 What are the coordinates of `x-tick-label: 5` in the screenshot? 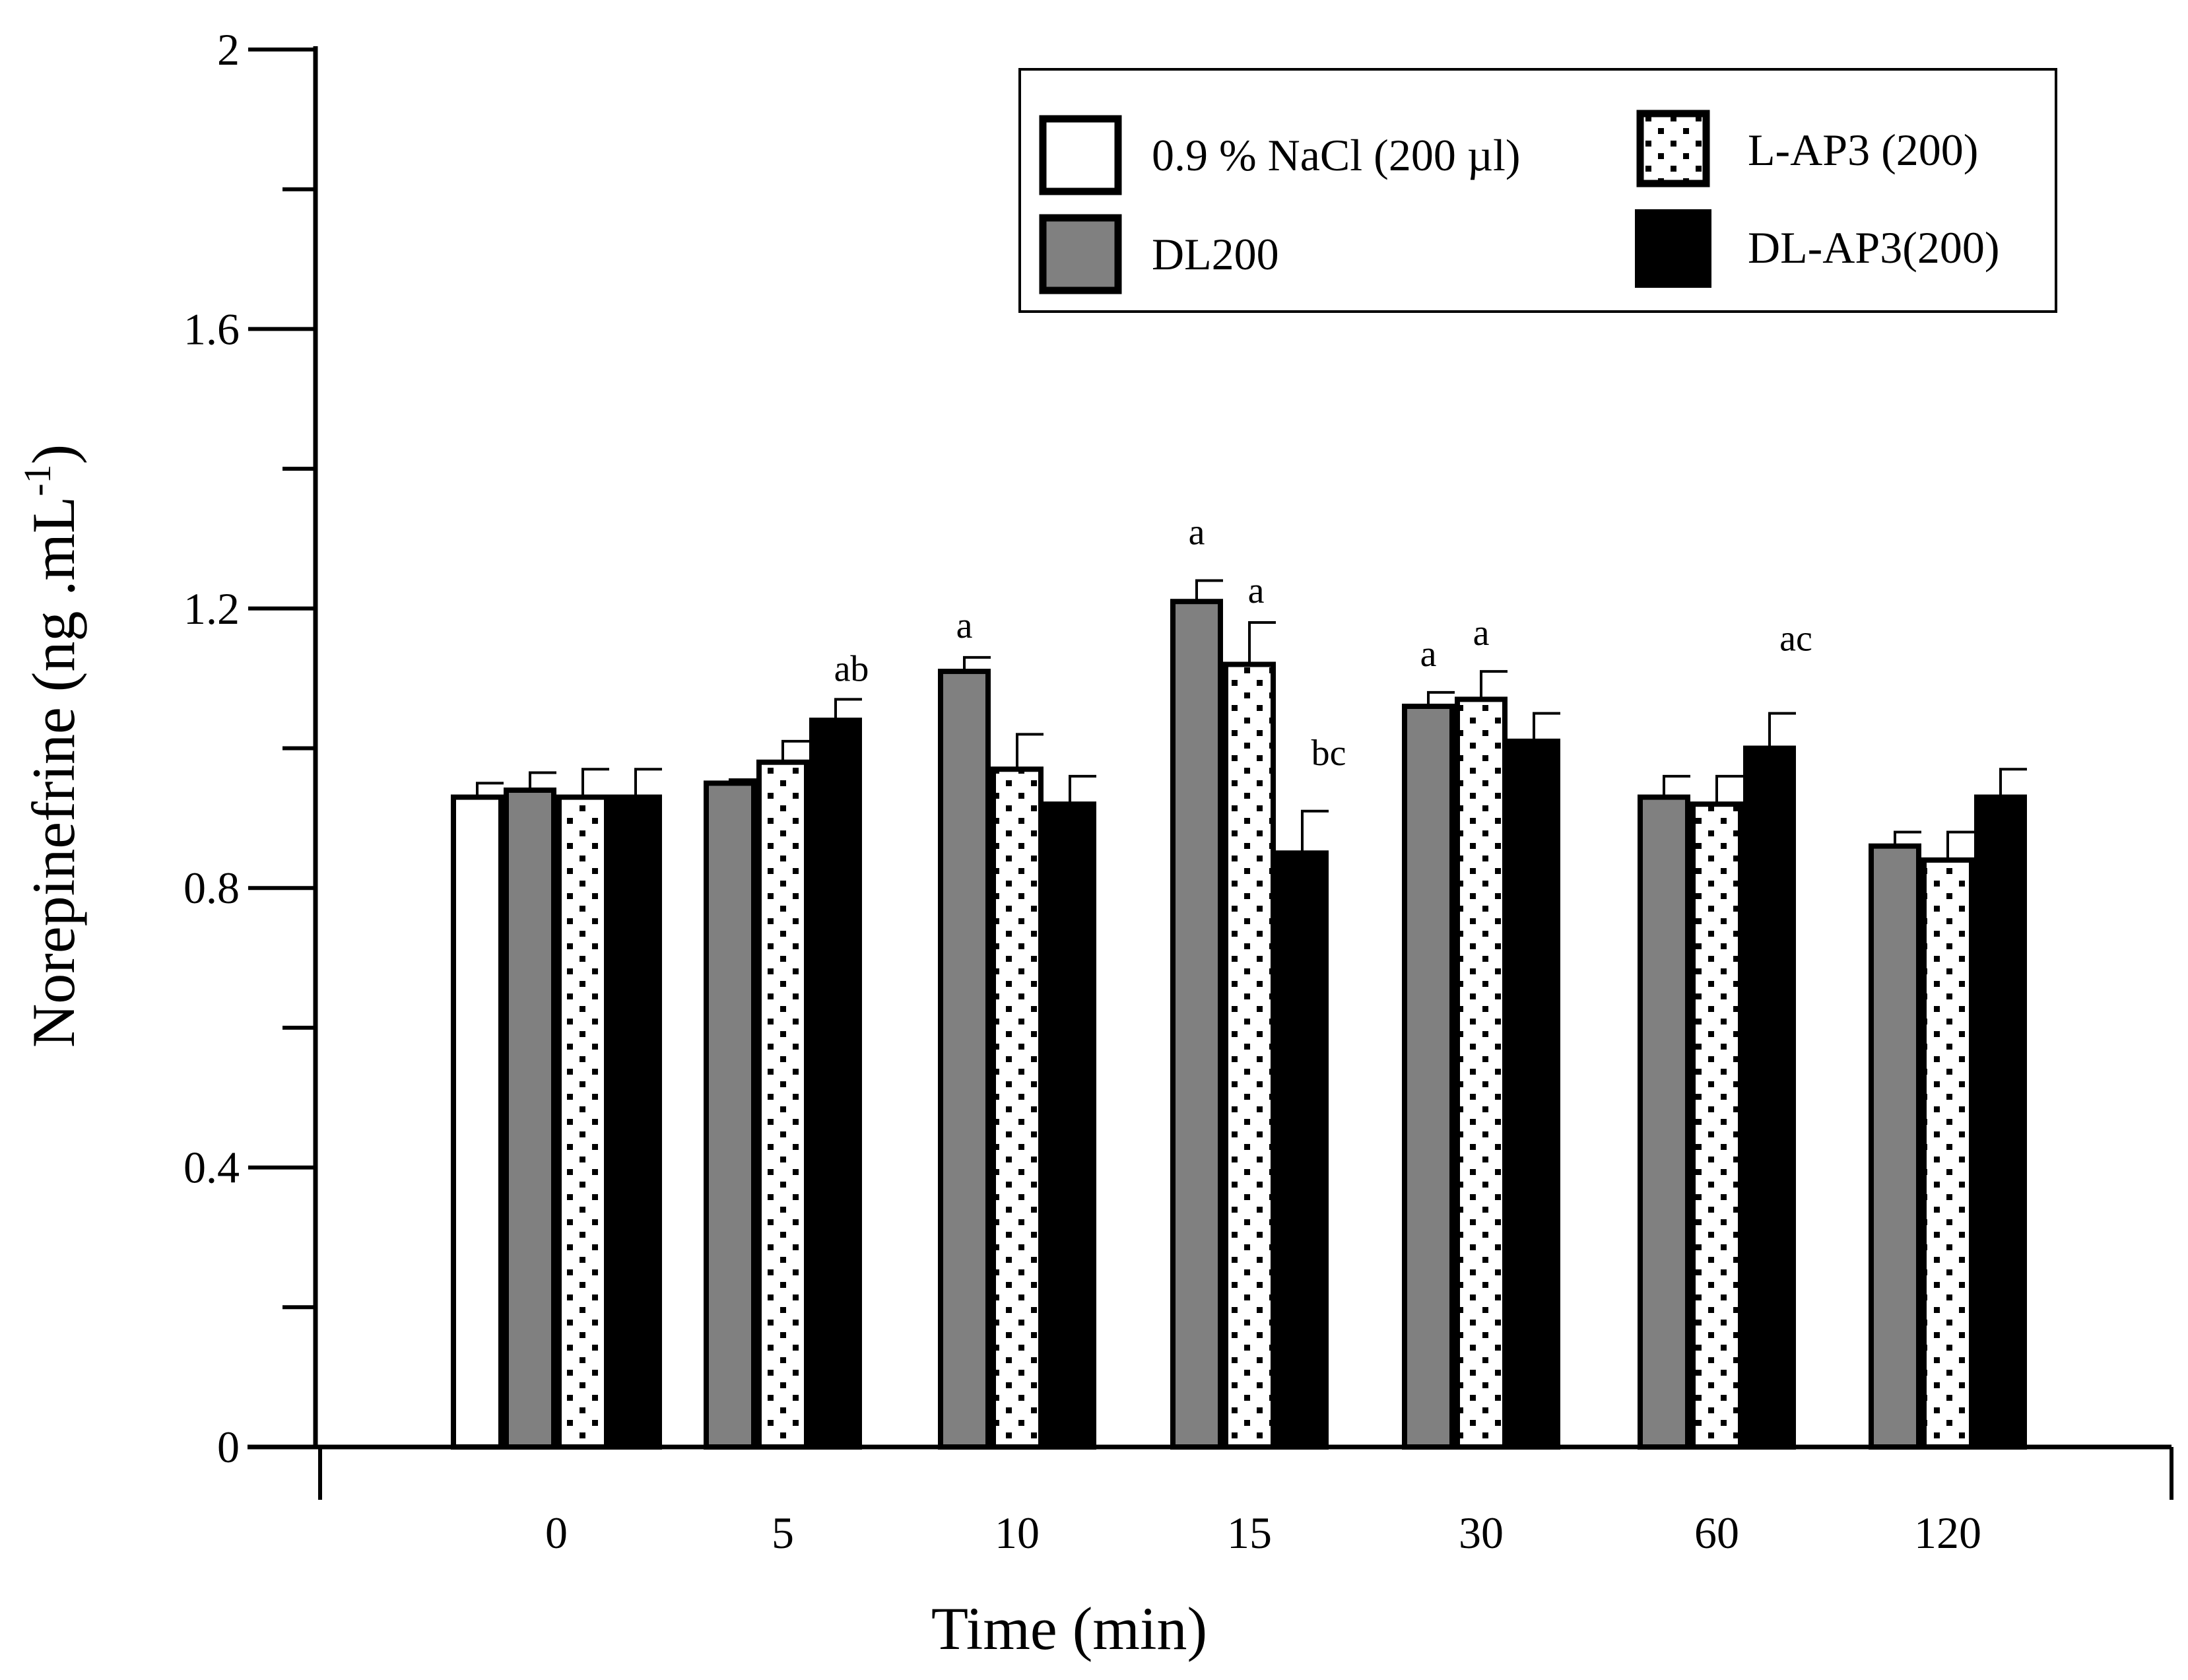 It's located at (783, 1533).